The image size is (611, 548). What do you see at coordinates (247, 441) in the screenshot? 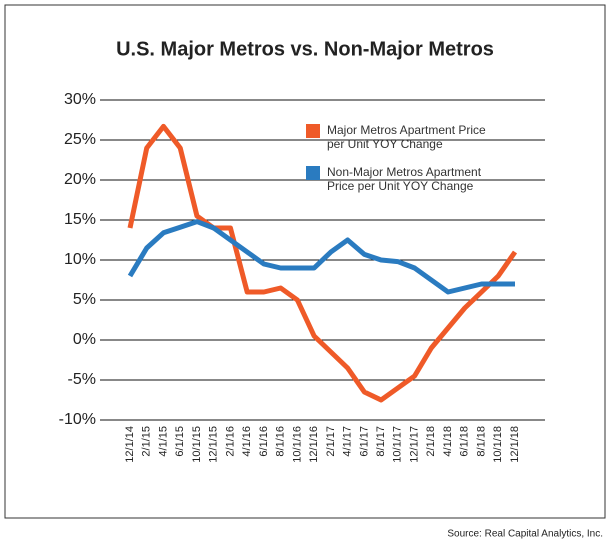
I see `x-tick-label: 4/1/16` at bounding box center [247, 441].